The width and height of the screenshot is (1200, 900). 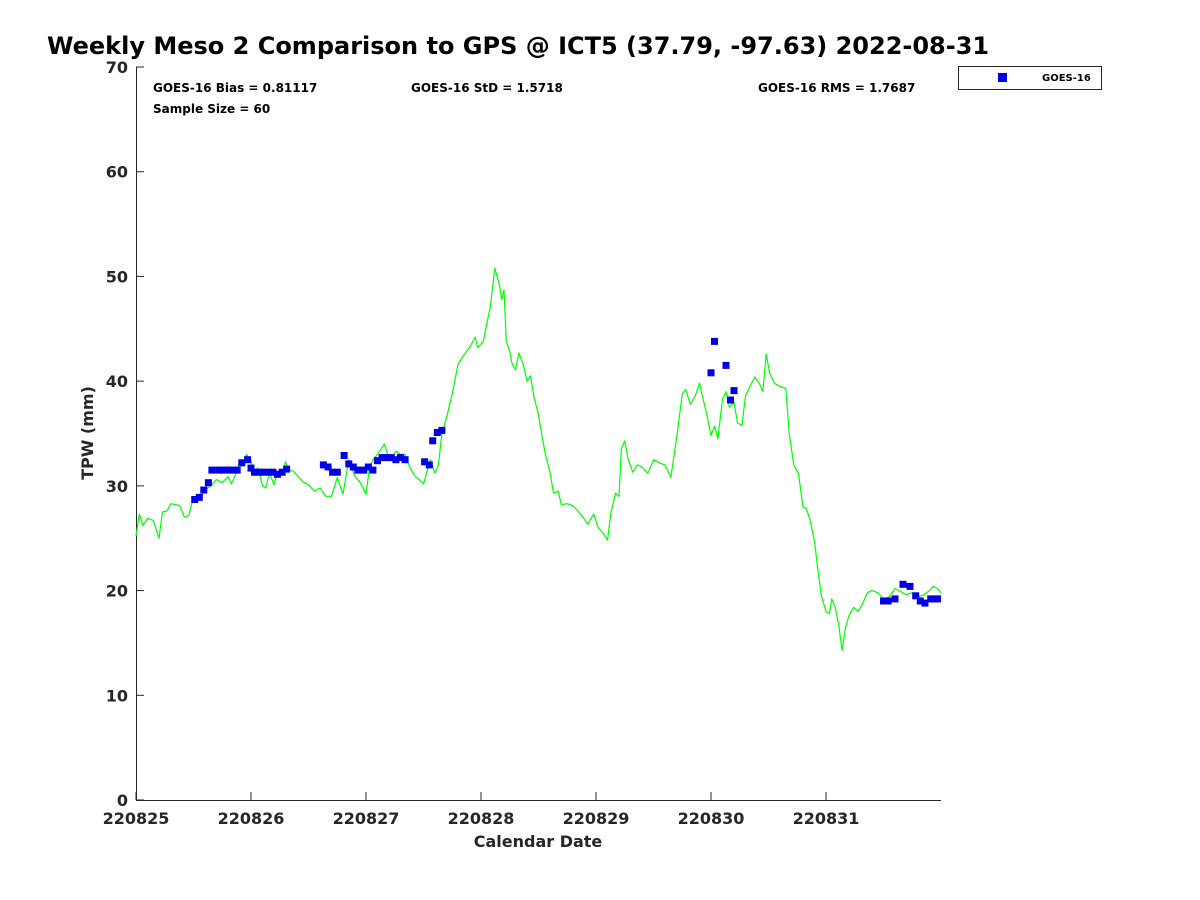 What do you see at coordinates (1066, 78) in the screenshot?
I see `legend-label-goes16: GOES-16` at bounding box center [1066, 78].